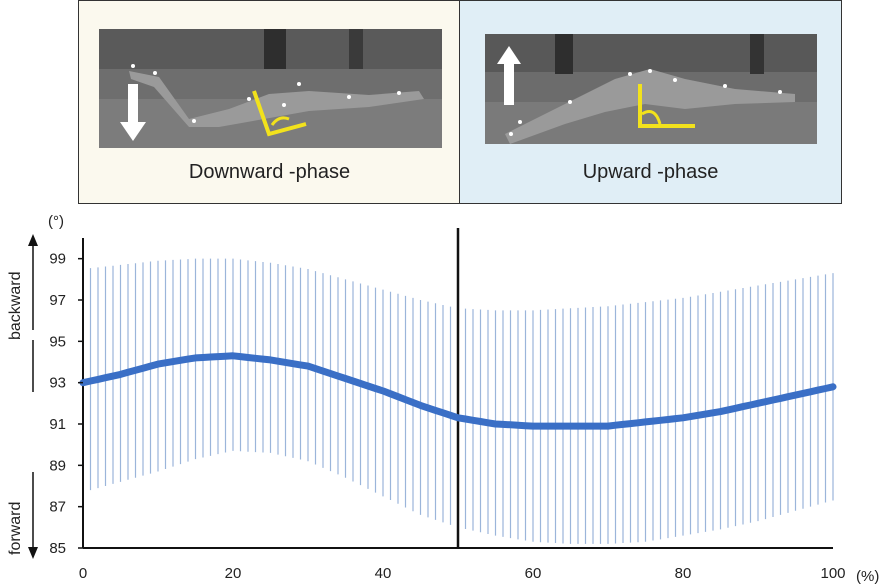  Describe the element at coordinates (650, 172) in the screenshot. I see `upward-phase-label: Upward -phase` at that location.